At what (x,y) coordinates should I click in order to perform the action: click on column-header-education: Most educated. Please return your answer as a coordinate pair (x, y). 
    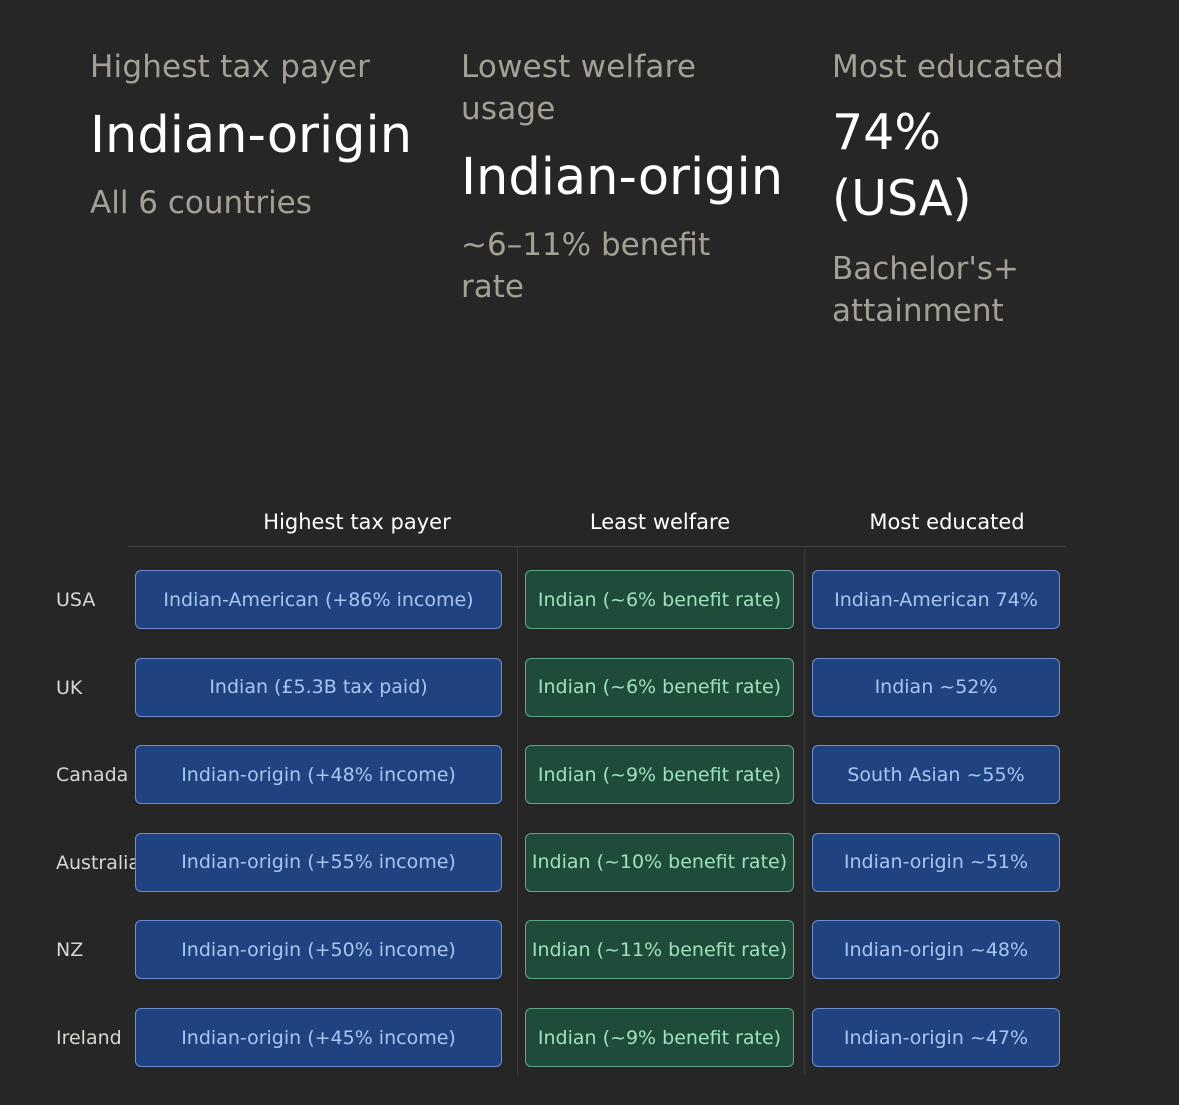
    Looking at the image, I should click on (947, 522).